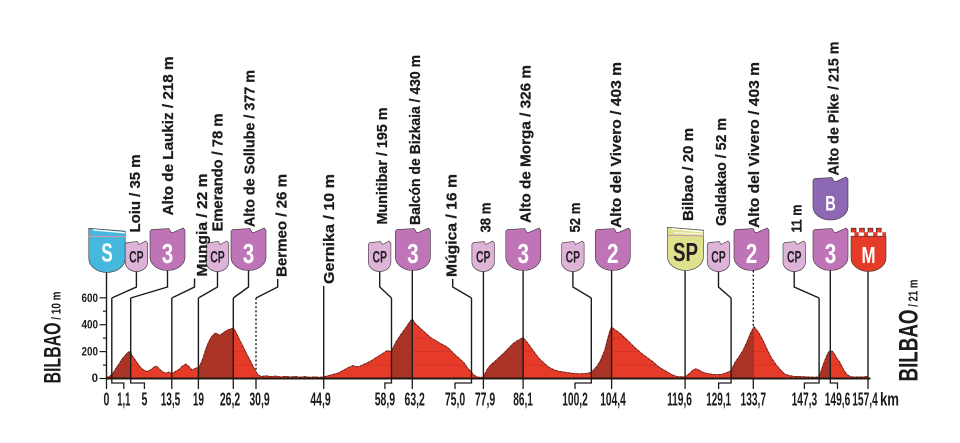  What do you see at coordinates (283, 225) in the screenshot?
I see `svg-text: Bermeo / 26 m` at bounding box center [283, 225].